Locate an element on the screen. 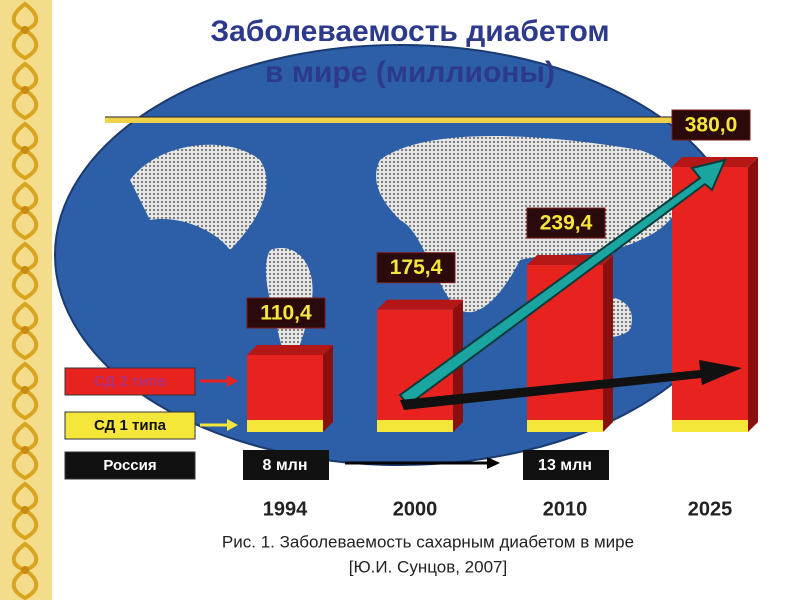  trend-arrow is located at coordinates (571, 385).